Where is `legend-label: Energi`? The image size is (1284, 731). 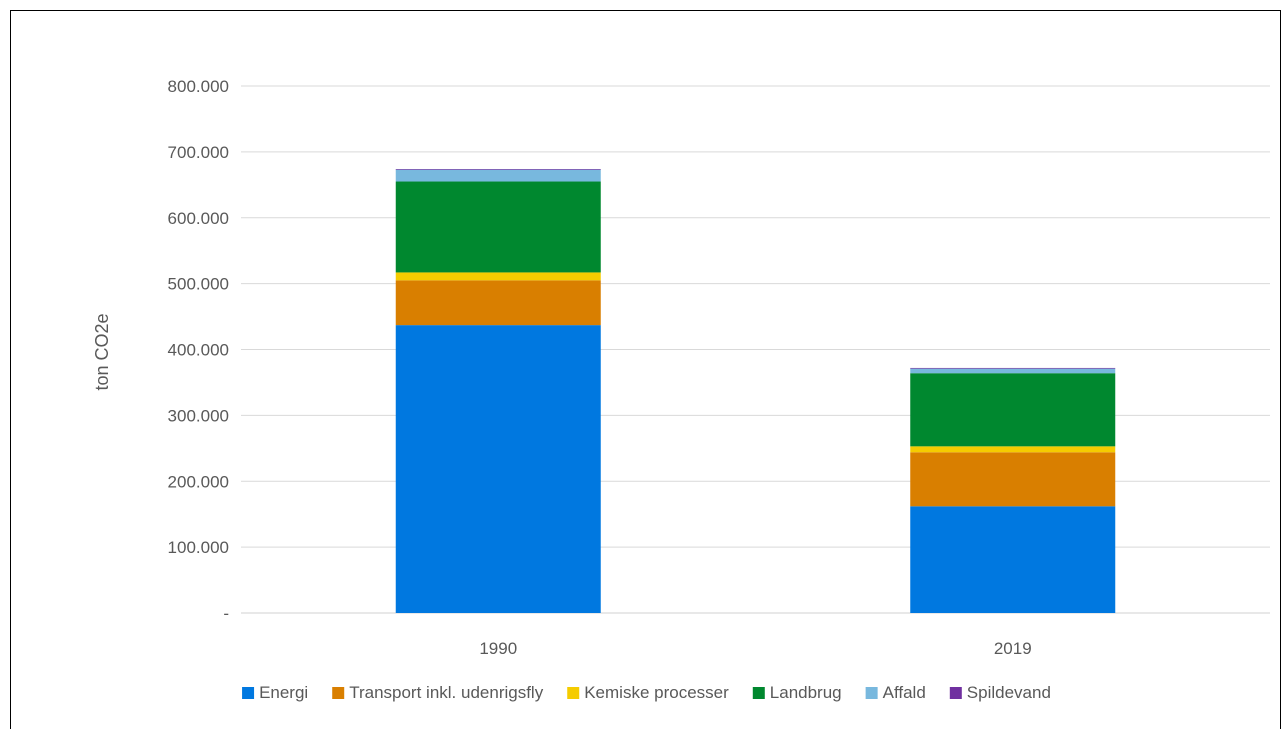 legend-label: Energi is located at coordinates (283, 692).